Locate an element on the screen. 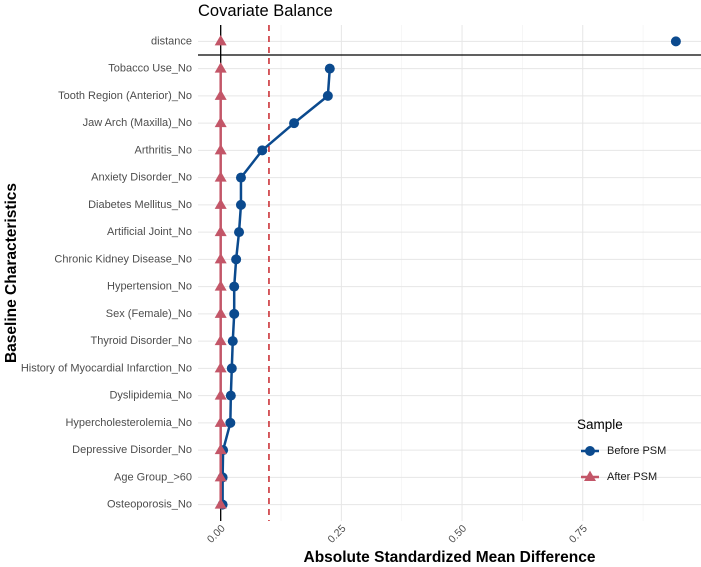  after-psm-point-diabetes-mellitus-no is located at coordinates (220, 203).